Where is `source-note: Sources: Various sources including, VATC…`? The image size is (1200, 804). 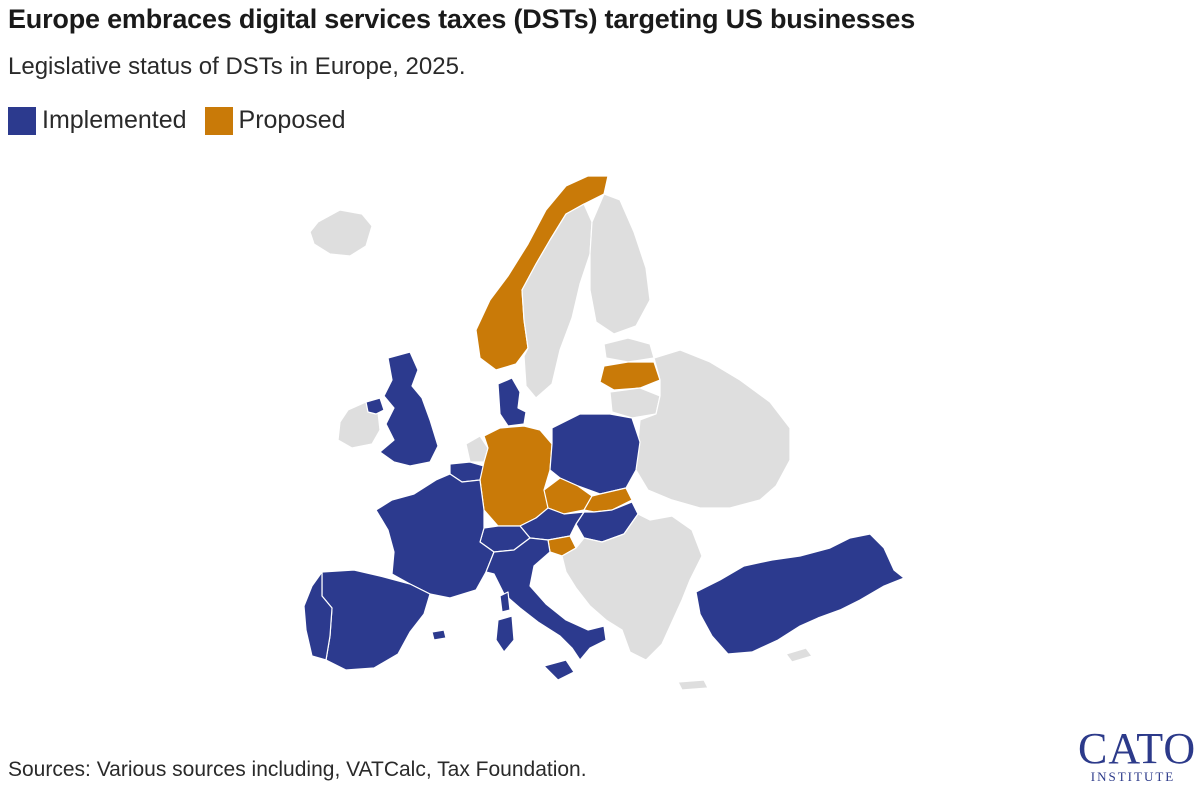 source-note: Sources: Various sources including, VATC… is located at coordinates (297, 769).